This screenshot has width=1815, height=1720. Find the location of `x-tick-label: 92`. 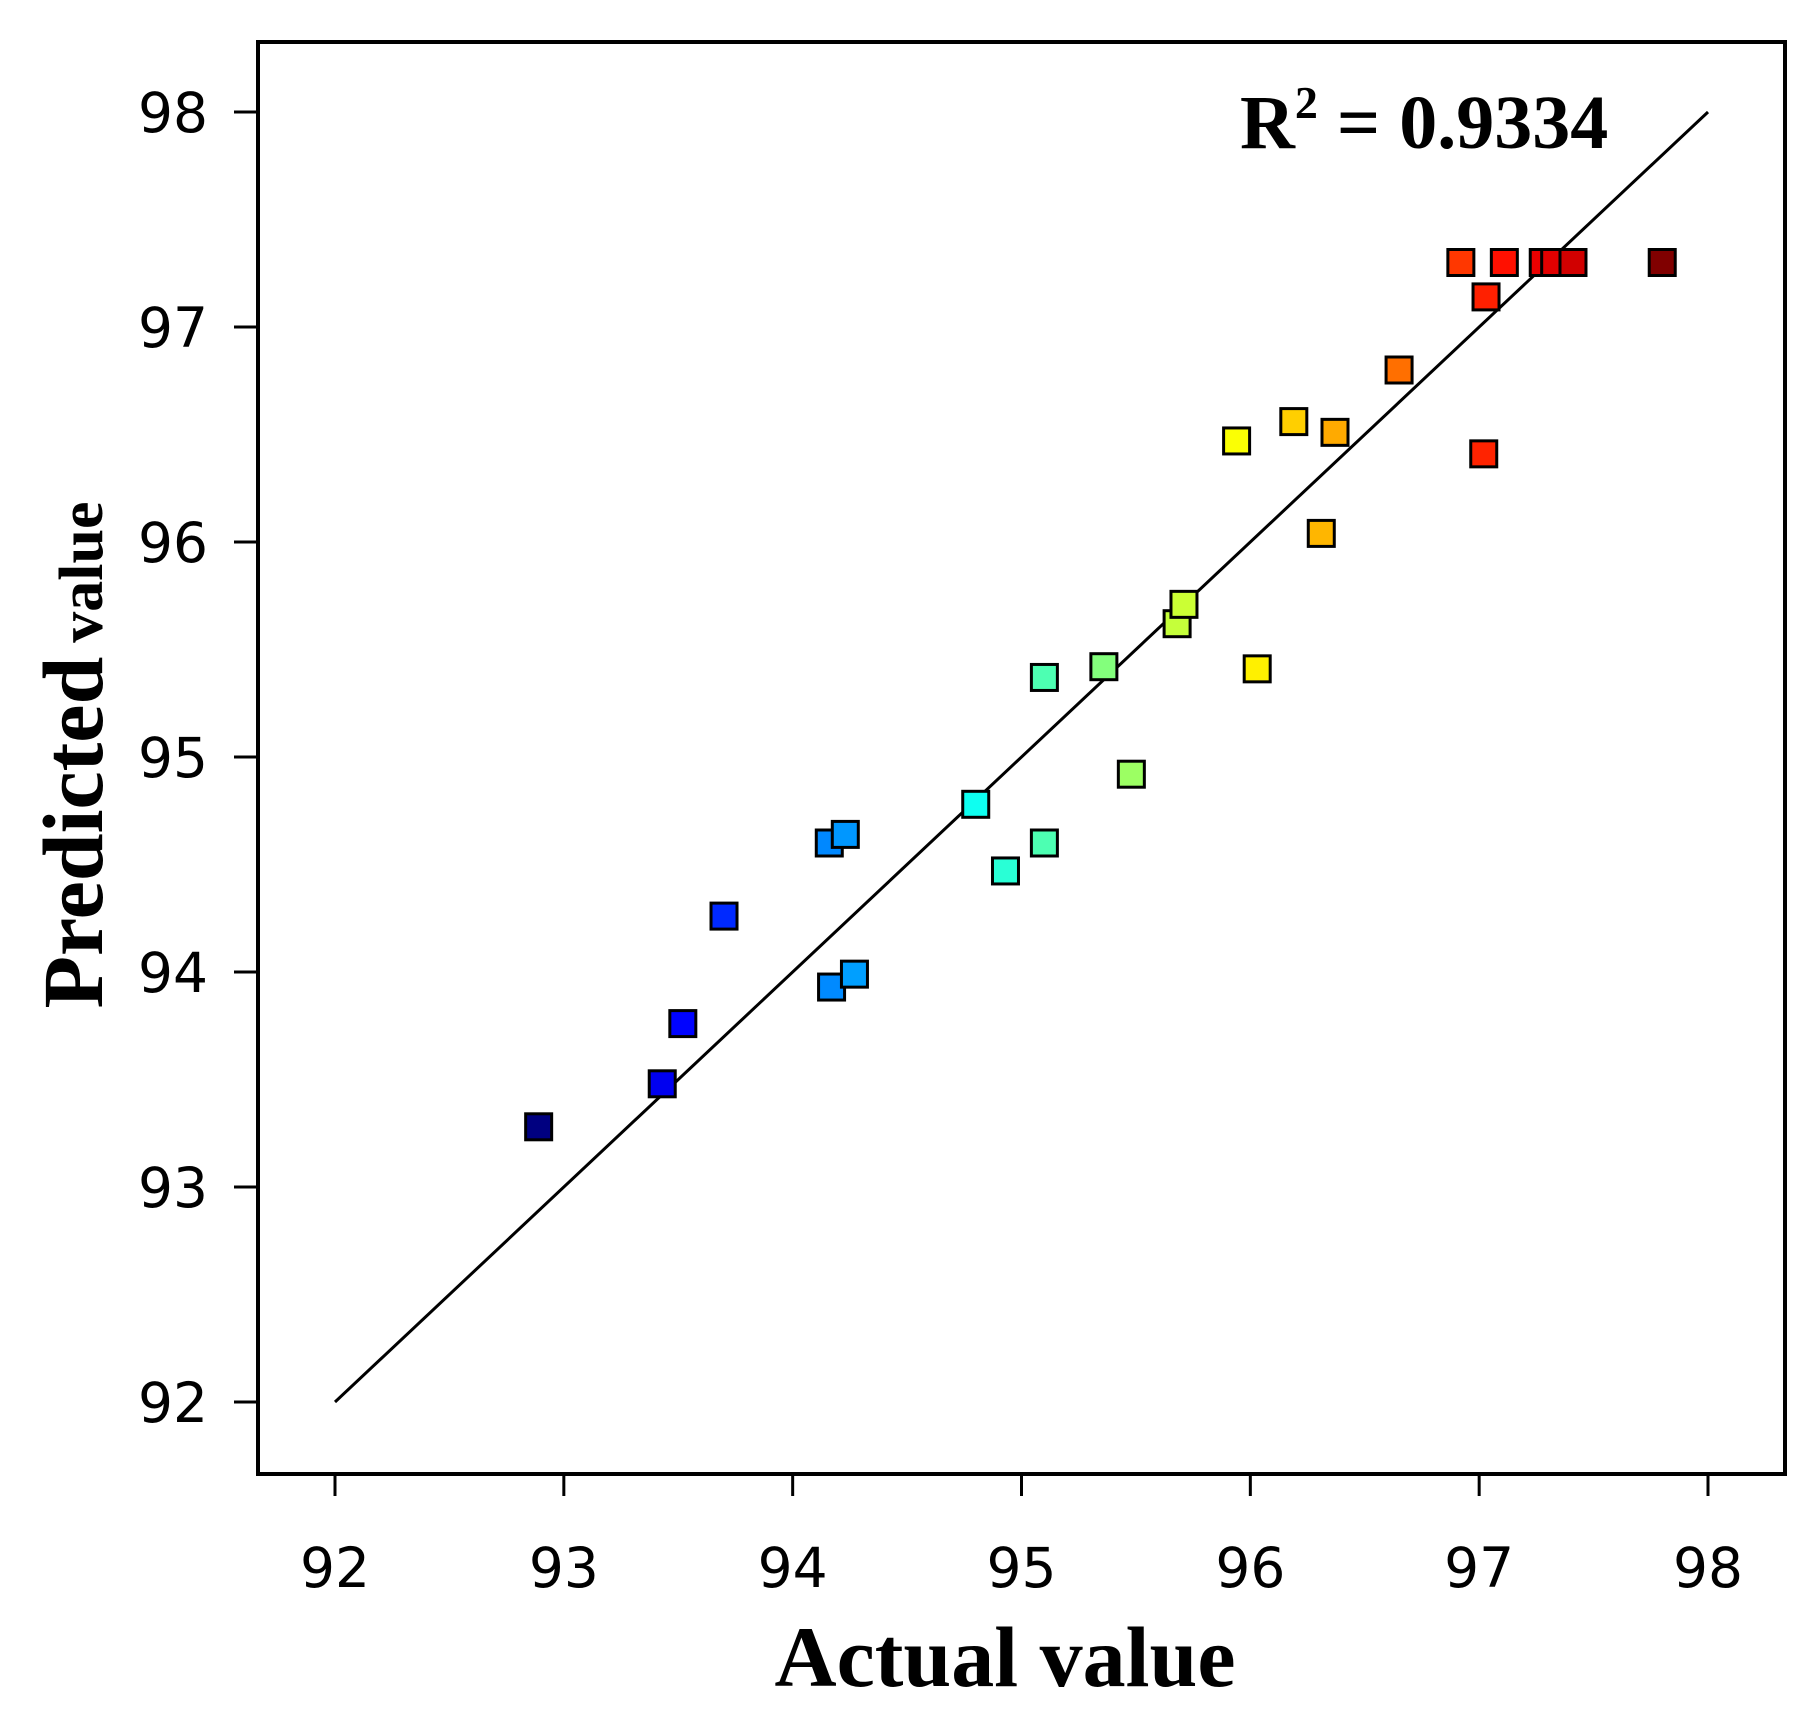

x-tick-label: 92 is located at coordinates (335, 1568).